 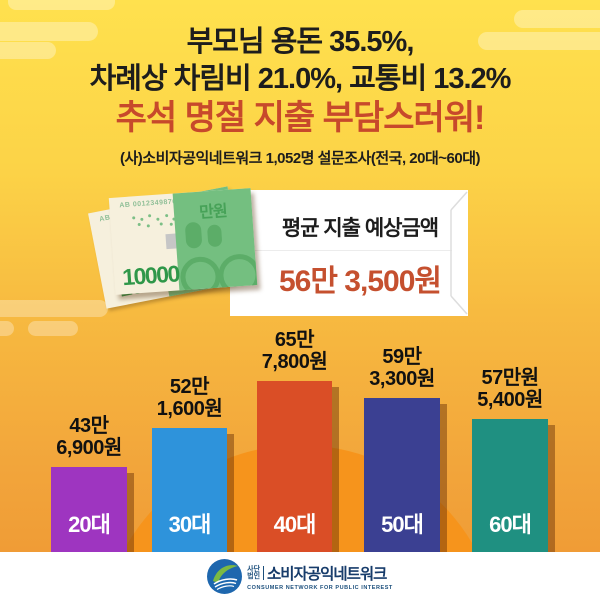 I want to click on age-label-30s: 30대, so click(x=190, y=524).